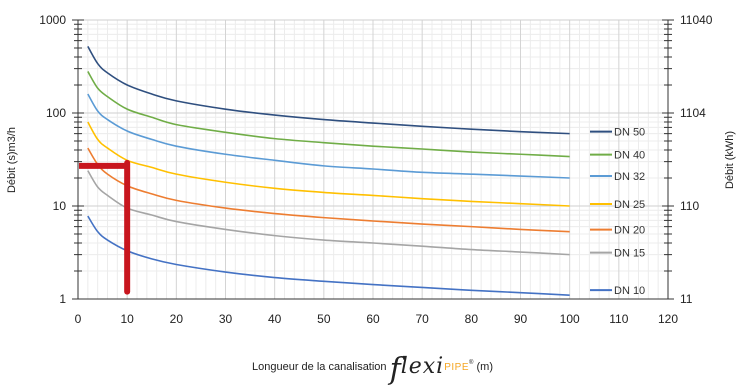 The image size is (745, 387). Describe the element at coordinates (422, 319) in the screenshot. I see `x-tick-label: 70` at that location.